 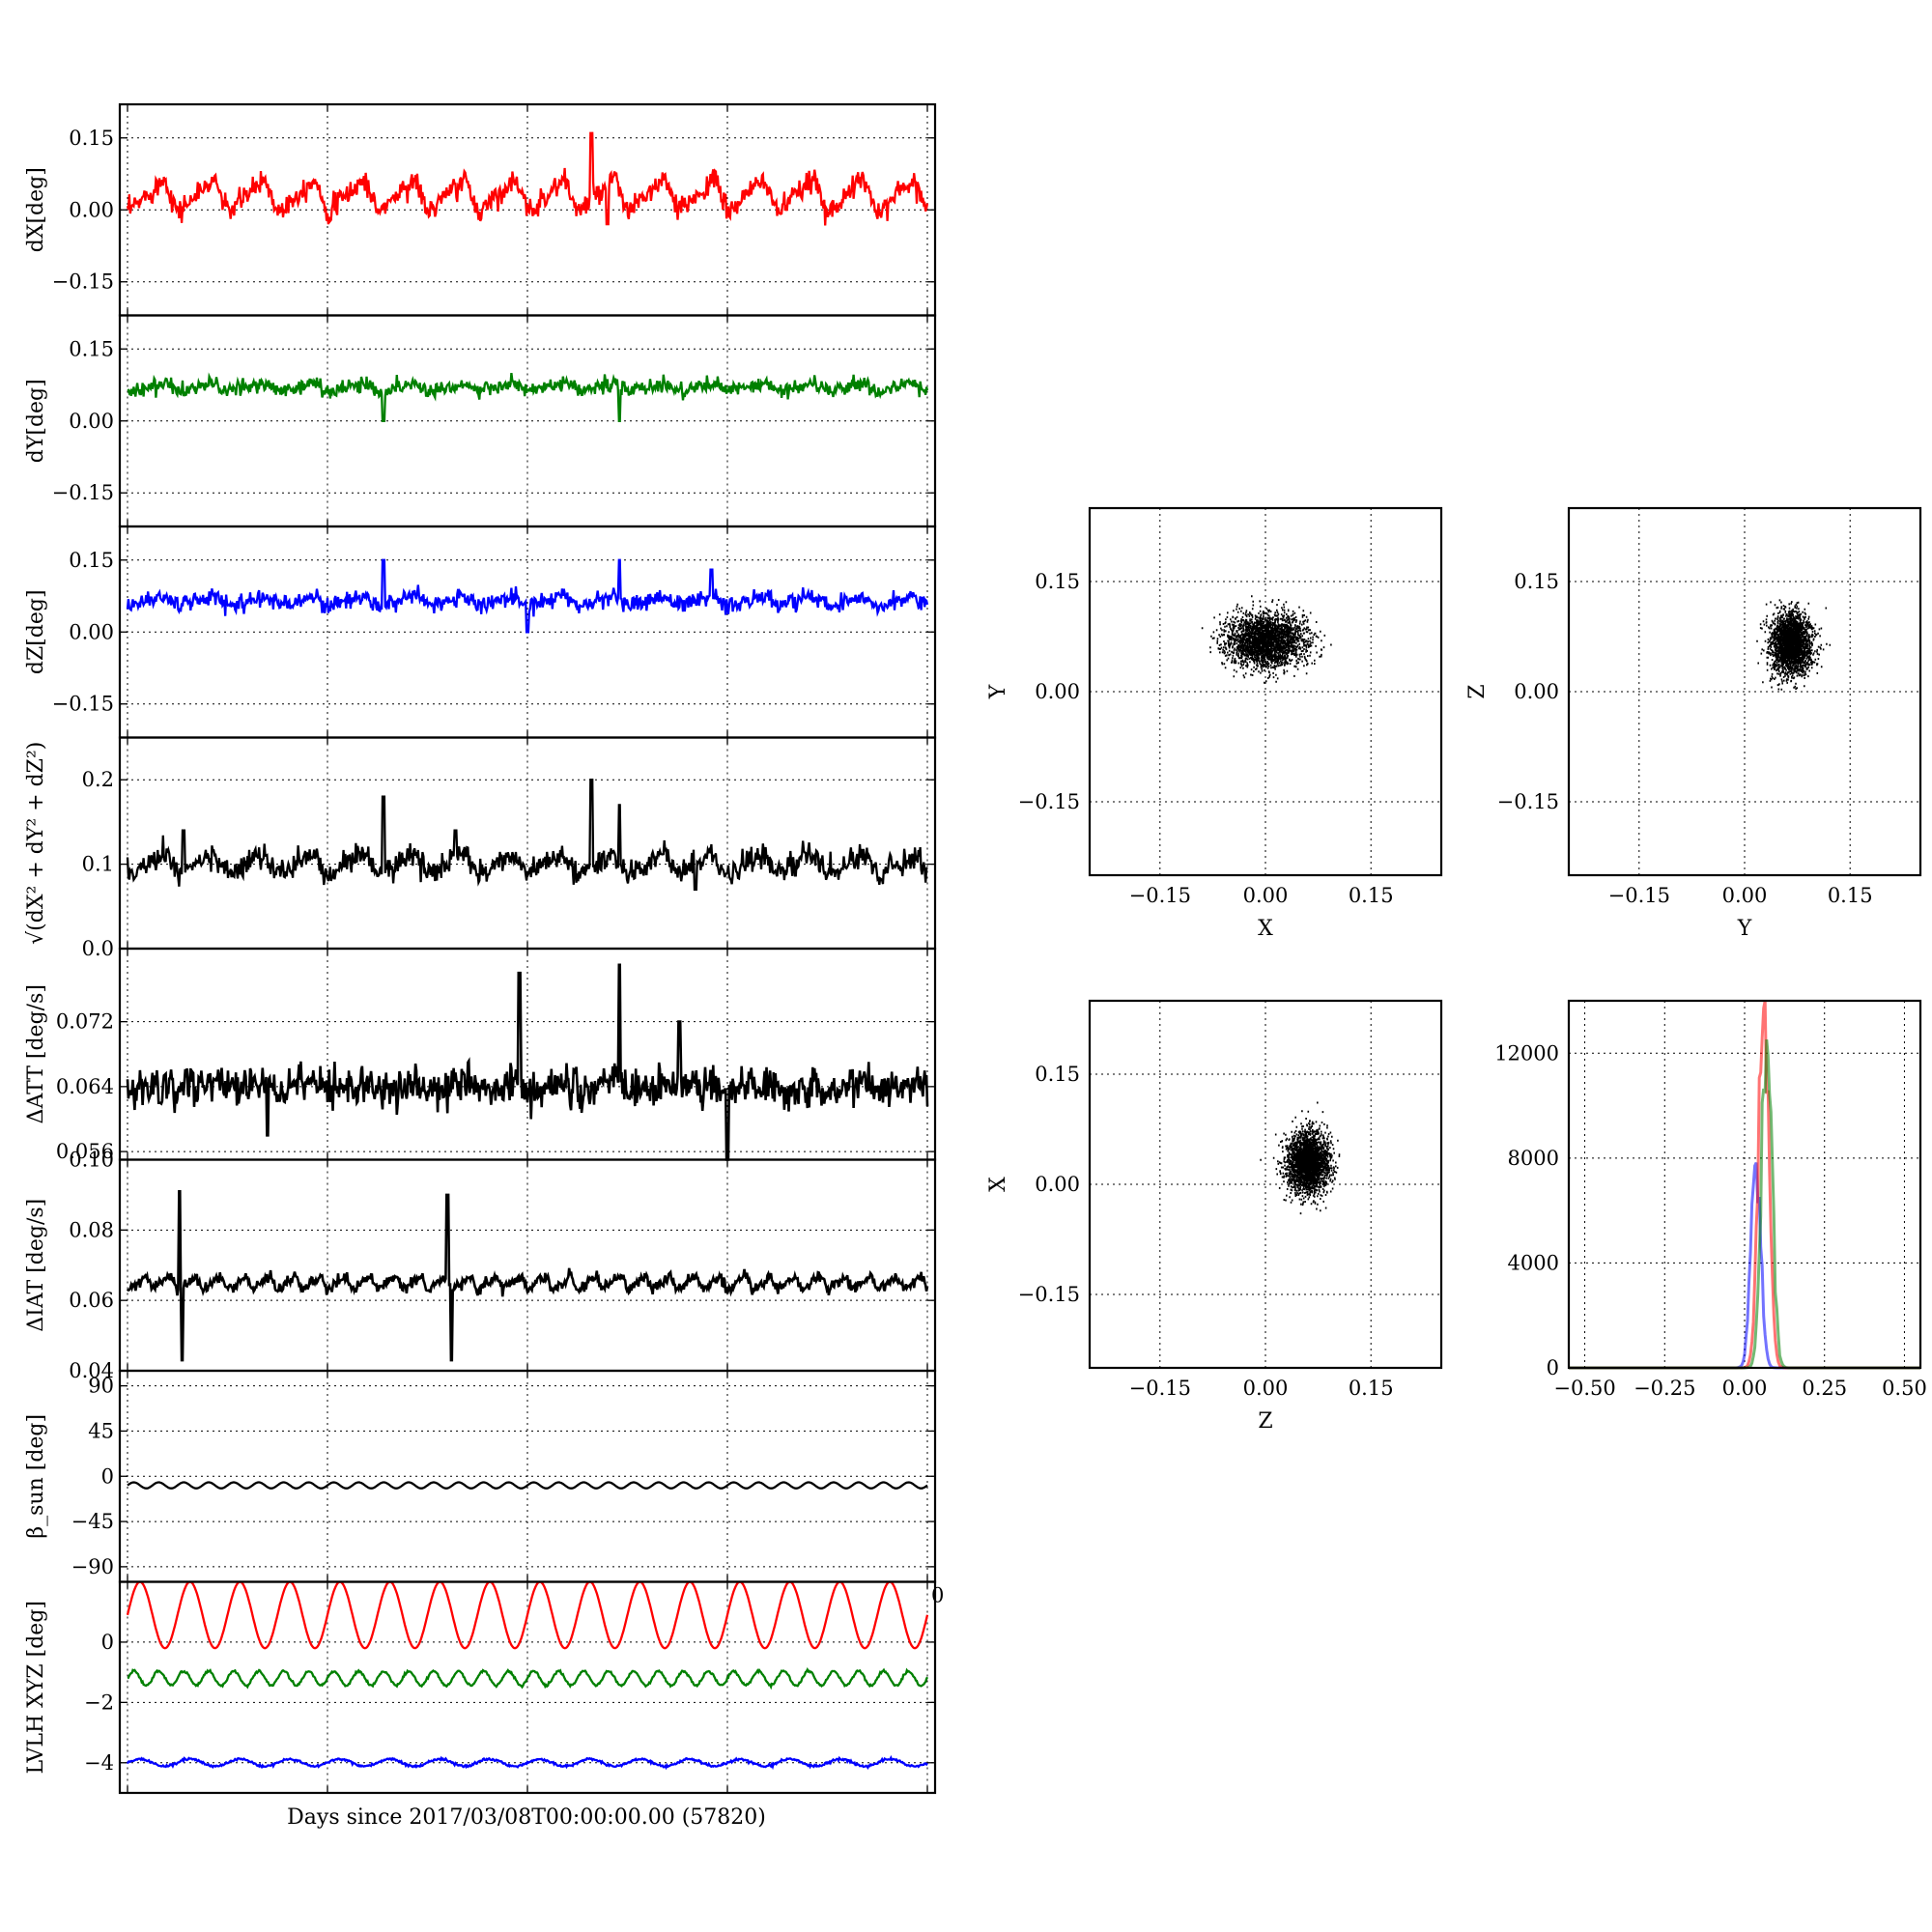 I want to click on y-tick-label: −2, so click(x=99, y=1702).